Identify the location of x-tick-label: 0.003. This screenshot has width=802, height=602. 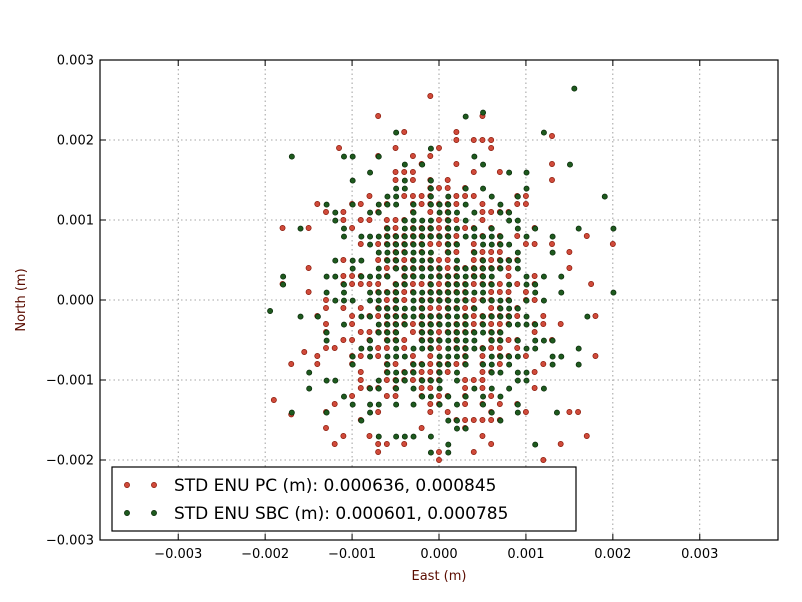
(699, 554).